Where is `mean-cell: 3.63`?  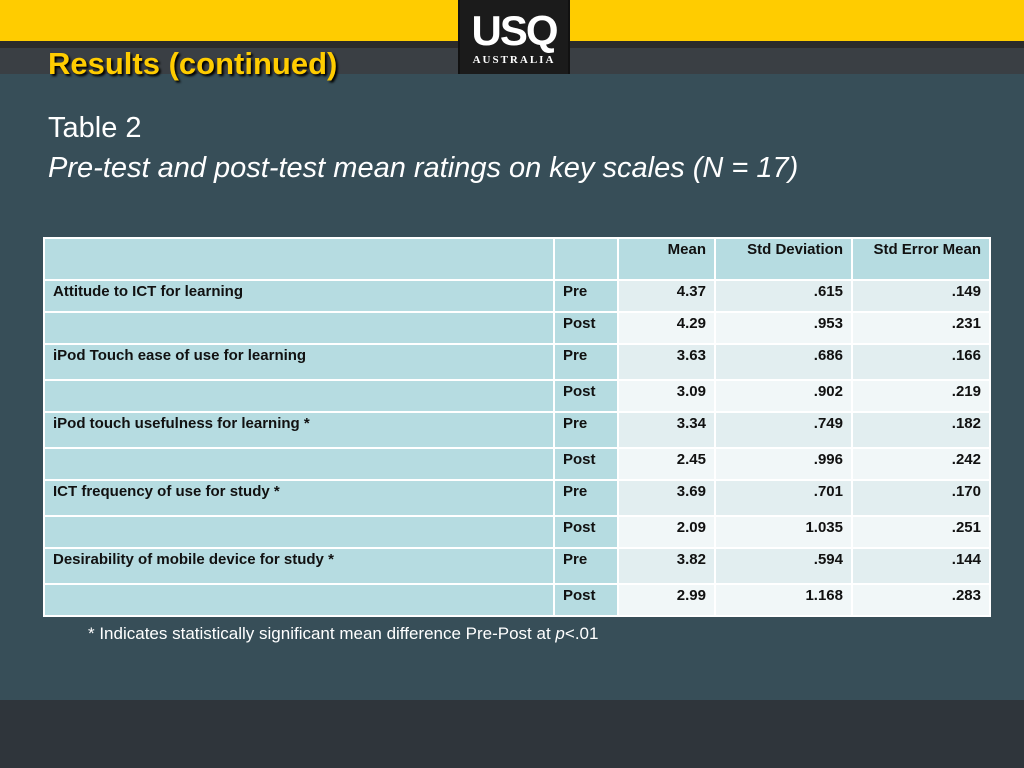 mean-cell: 3.63 is located at coordinates (666, 362).